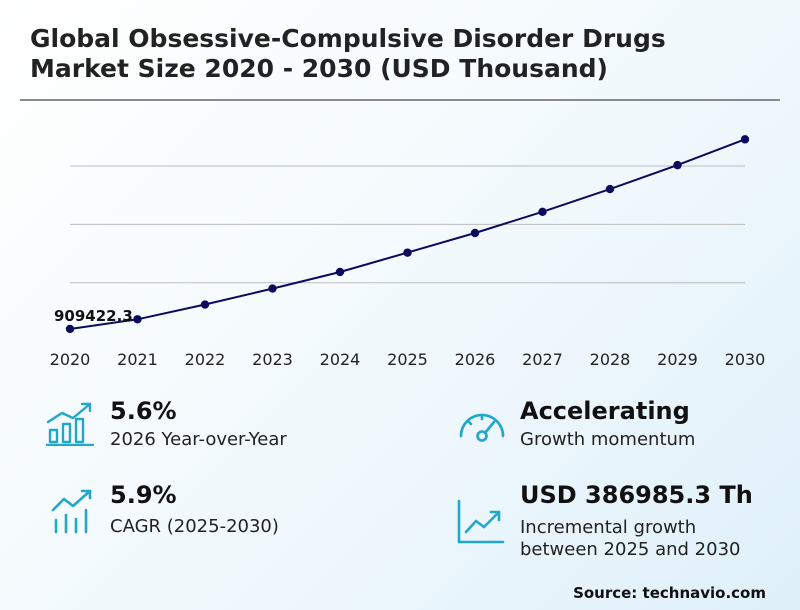 The height and width of the screenshot is (610, 800). I want to click on title-line-2: Market Size 2020 - 2030 (USD Thousand), so click(319, 68).